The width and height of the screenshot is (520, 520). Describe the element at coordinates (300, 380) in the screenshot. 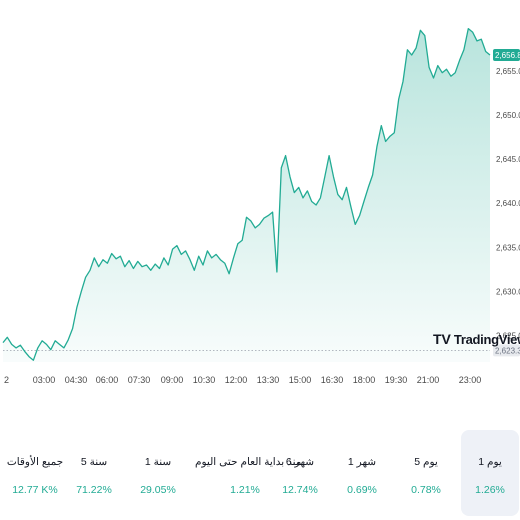

I see `x-tick-label: 15:00` at that location.